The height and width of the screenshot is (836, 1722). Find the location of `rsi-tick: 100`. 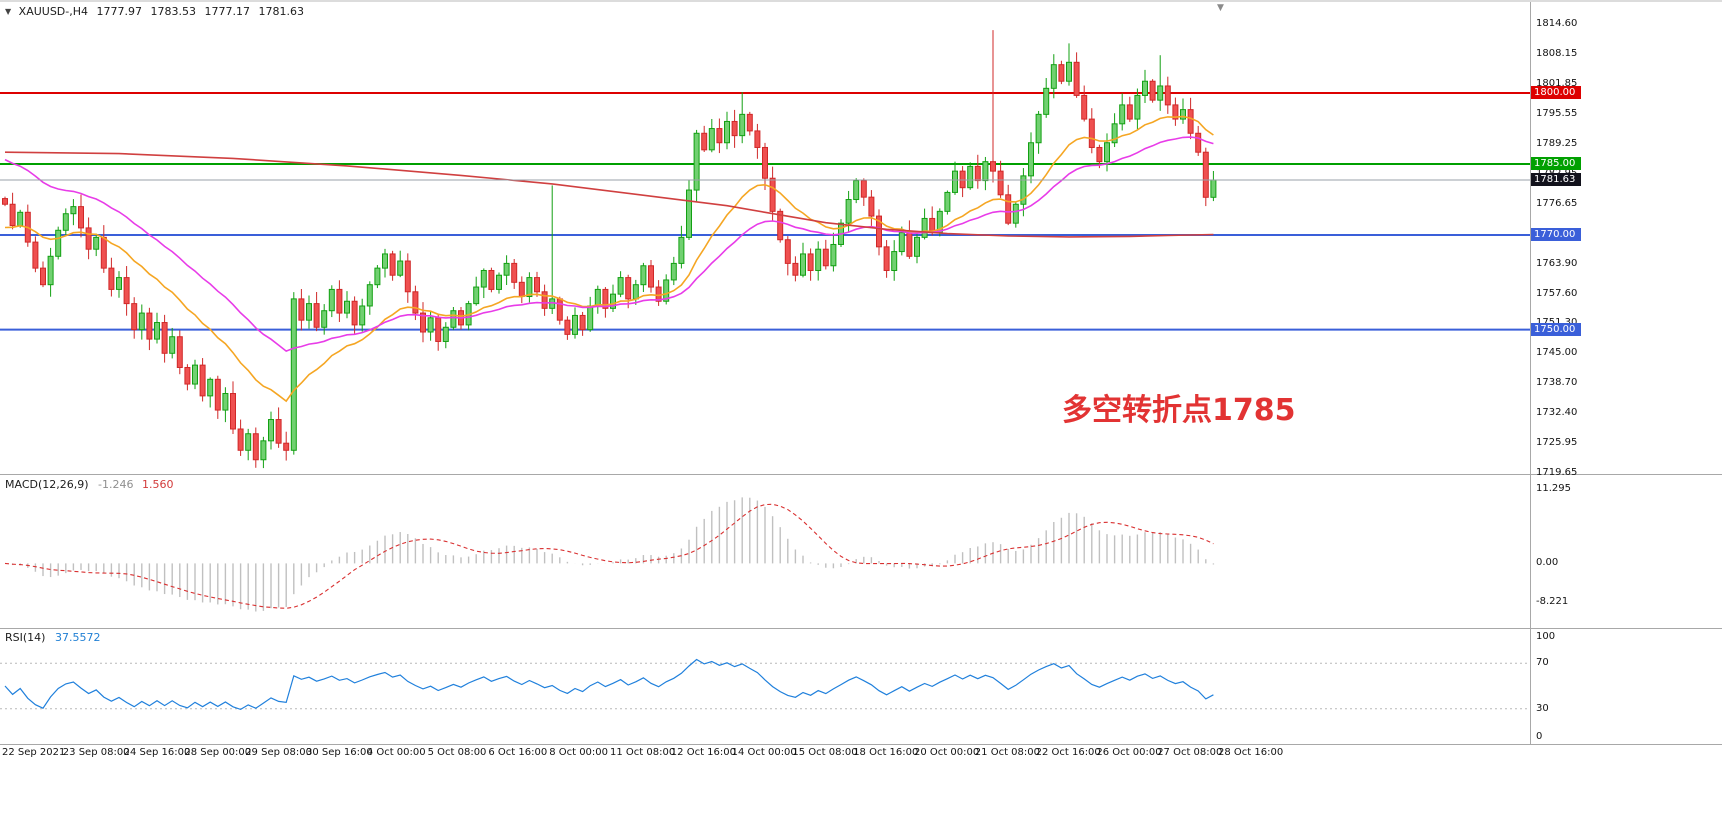

rsi-tick: 100 is located at coordinates (1546, 636).